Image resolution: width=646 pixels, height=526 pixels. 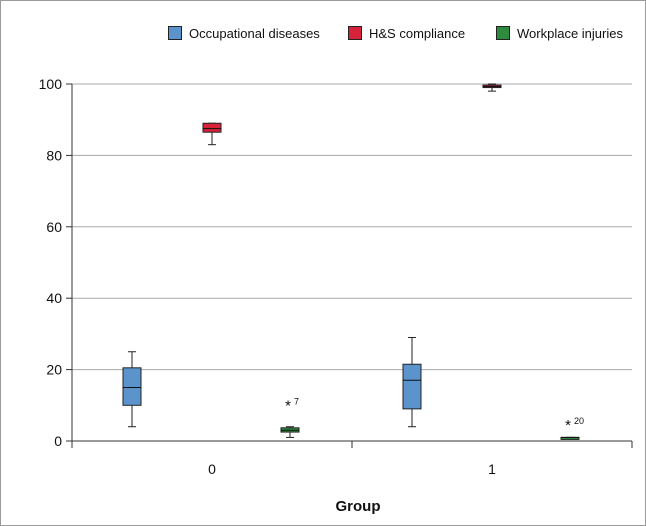 I want to click on legend-item: Workplace injuries, so click(x=559, y=33).